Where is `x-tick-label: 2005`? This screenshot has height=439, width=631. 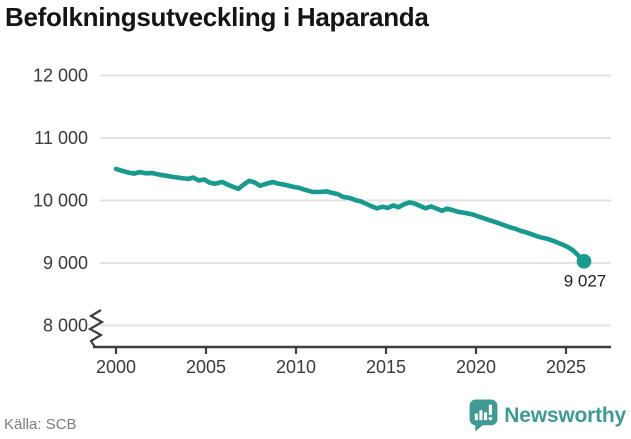
x-tick-label: 2005 is located at coordinates (206, 367).